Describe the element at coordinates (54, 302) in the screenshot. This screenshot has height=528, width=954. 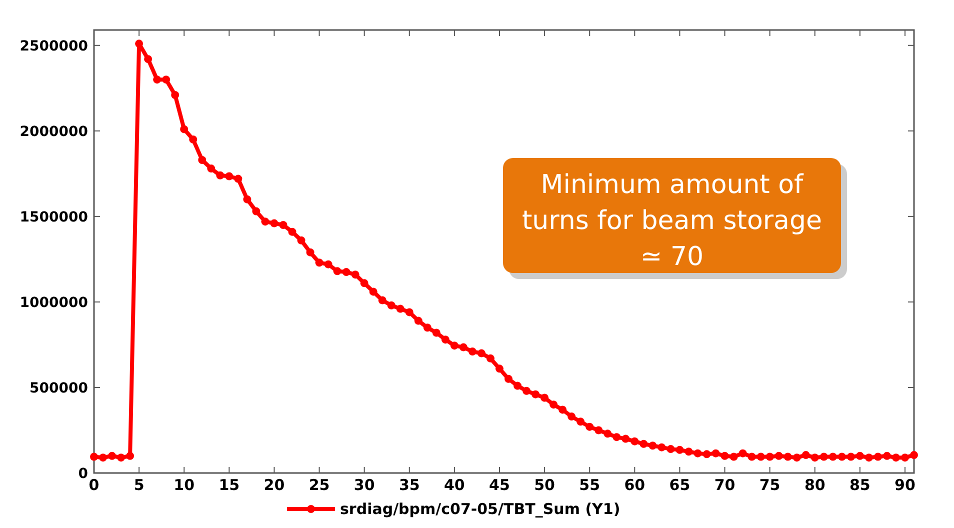
I see `y-tick-label: 1000000` at that location.